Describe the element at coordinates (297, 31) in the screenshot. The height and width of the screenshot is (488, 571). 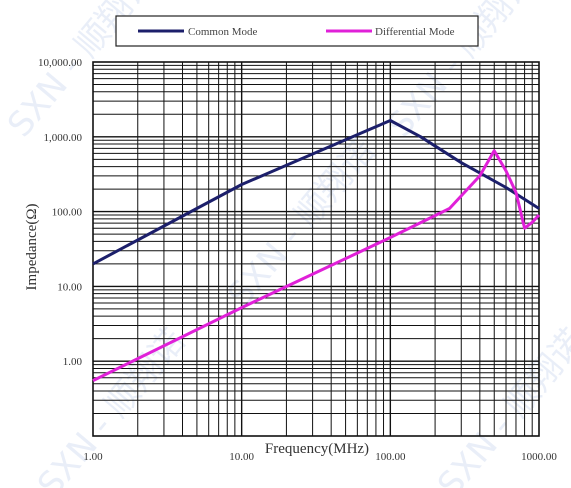
I see `legend: Common Mode Differential Mode` at that location.